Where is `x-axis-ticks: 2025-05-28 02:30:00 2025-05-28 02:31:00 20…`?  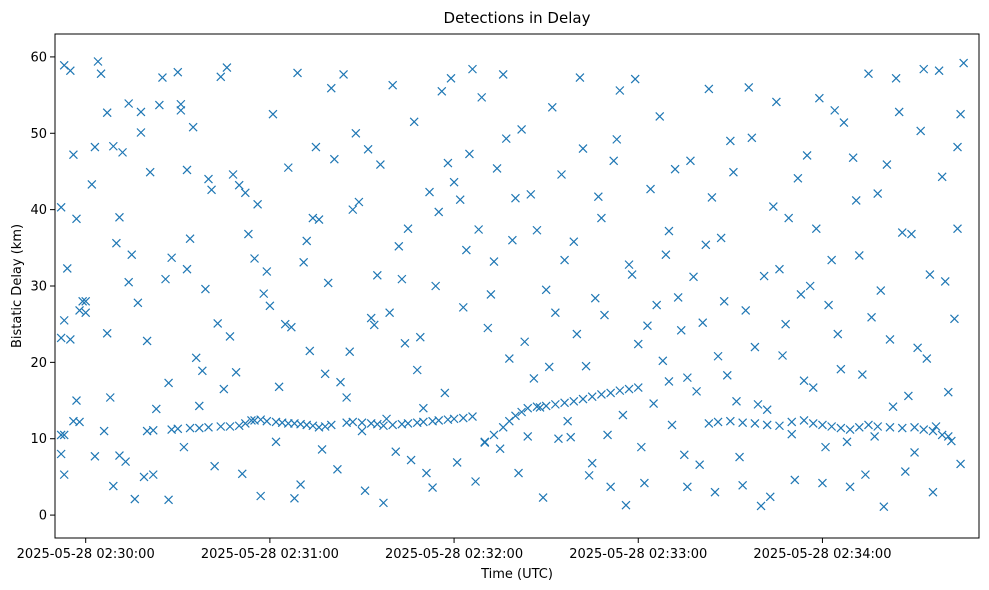
x-axis-ticks: 2025-05-28 02:30:00 2025-05-28 02:31:00 20… is located at coordinates (454, 550).